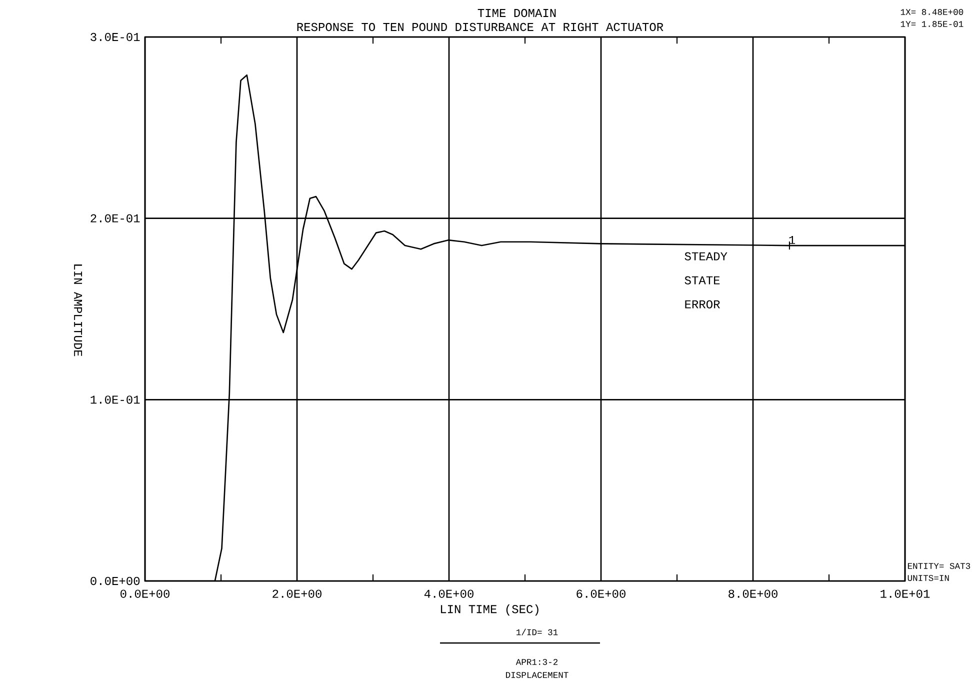  I want to click on x-tick-label: 6.0E+00, so click(601, 594).